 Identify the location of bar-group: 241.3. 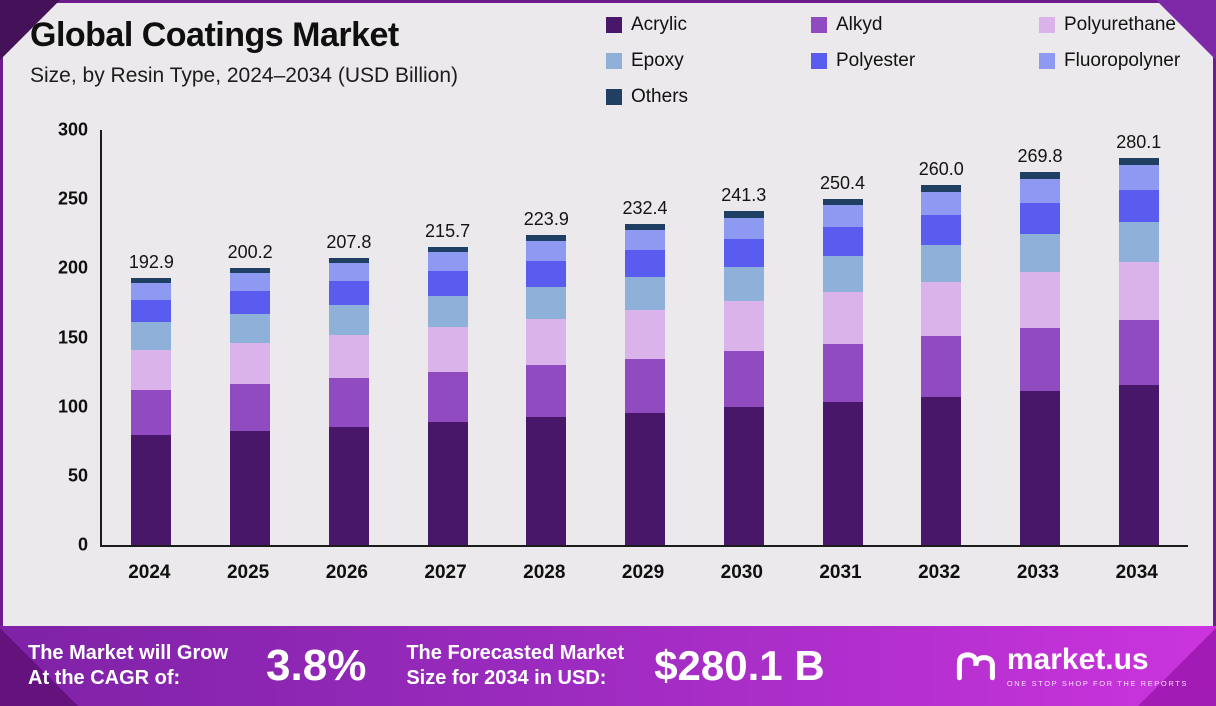
(743, 337).